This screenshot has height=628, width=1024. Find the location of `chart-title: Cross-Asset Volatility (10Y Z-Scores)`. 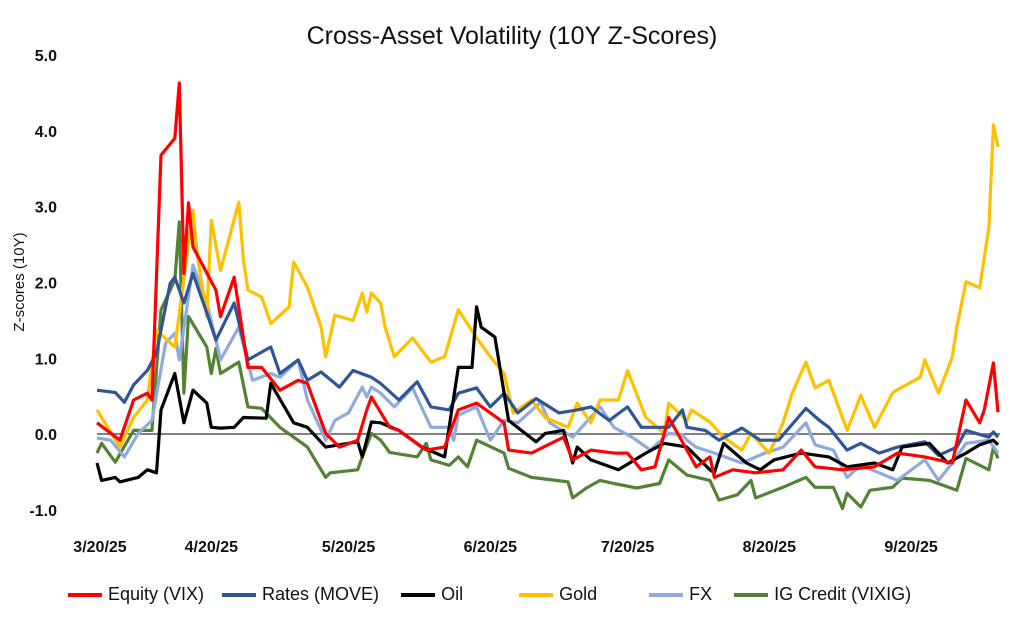

chart-title: Cross-Asset Volatility (10Y Z-Scores) is located at coordinates (512, 36).